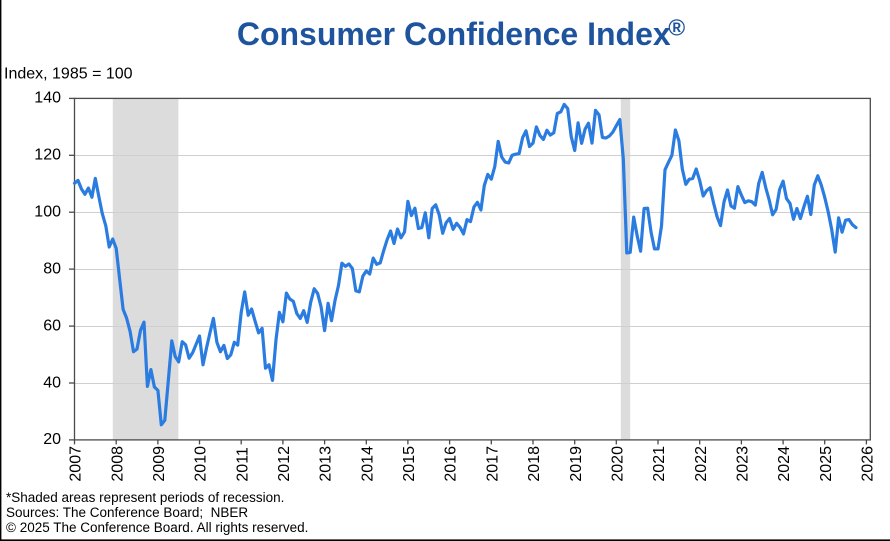  What do you see at coordinates (117, 464) in the screenshot?
I see `svg-text: 2008` at bounding box center [117, 464].